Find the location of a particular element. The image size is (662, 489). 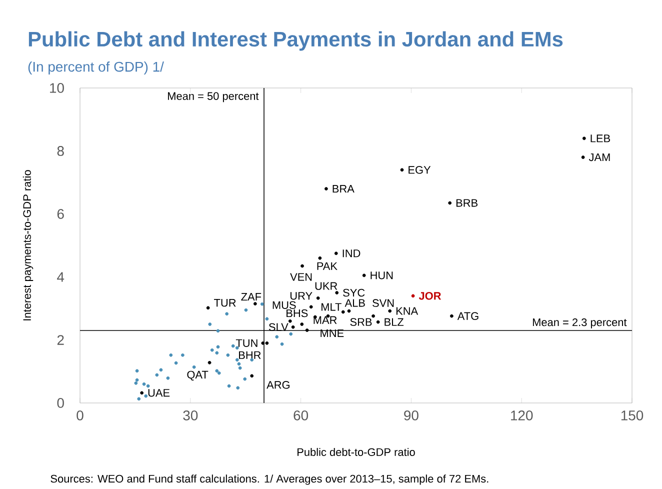

annotation: ZAF is located at coordinates (251, 297).